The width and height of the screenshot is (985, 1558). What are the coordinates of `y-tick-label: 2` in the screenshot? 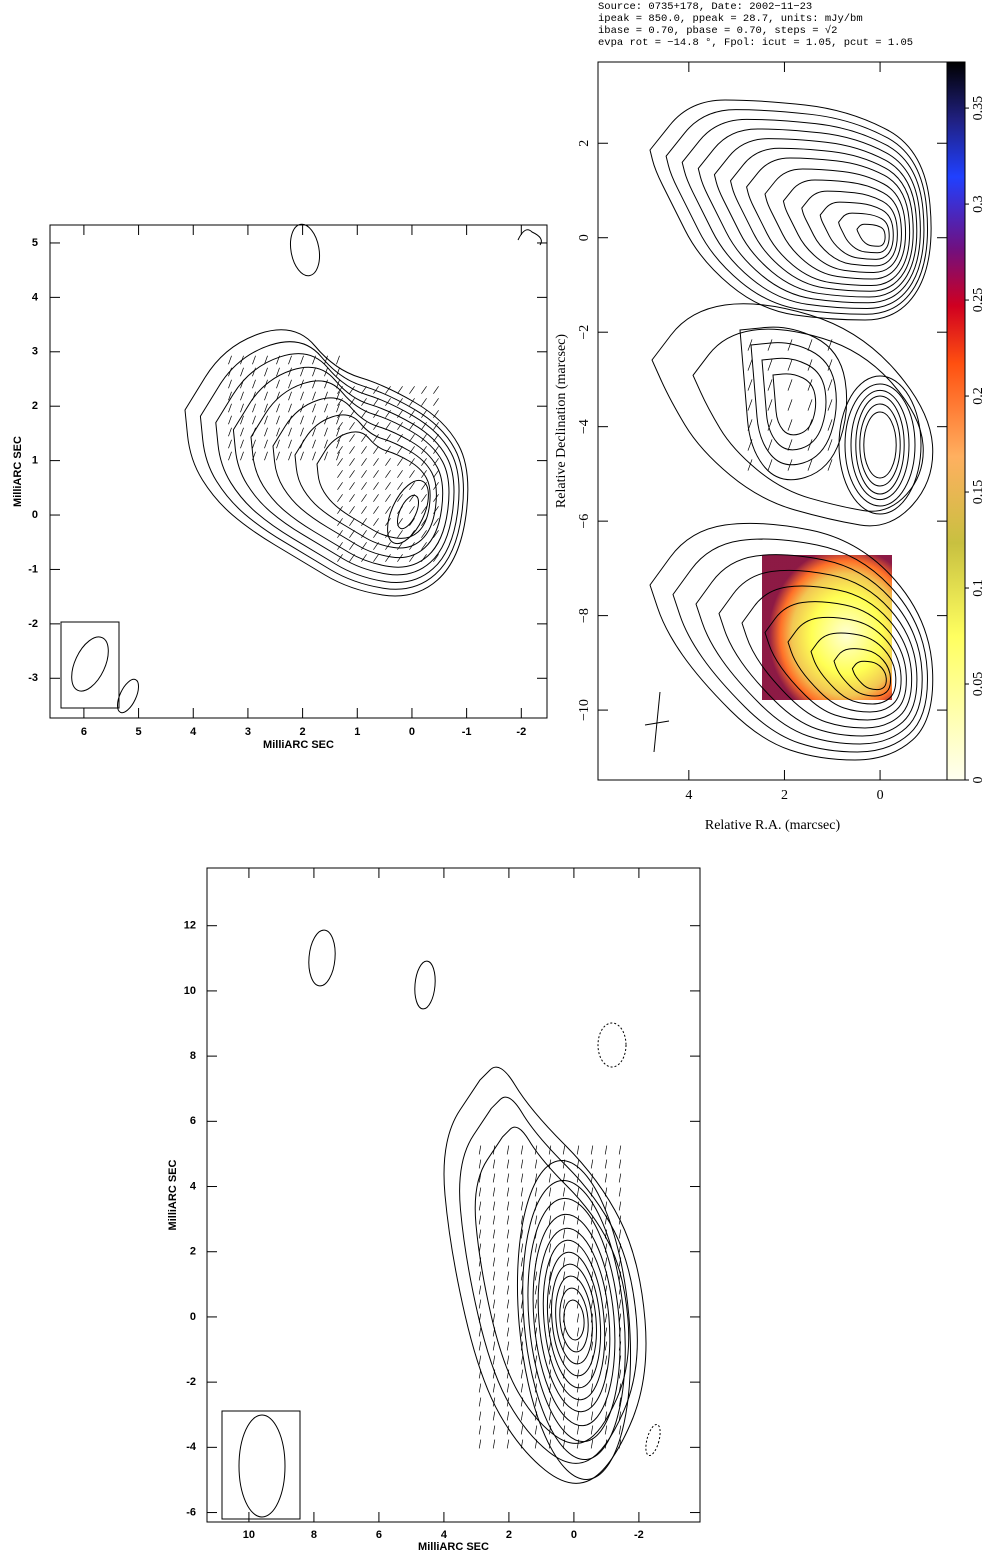 It's located at (35, 406).